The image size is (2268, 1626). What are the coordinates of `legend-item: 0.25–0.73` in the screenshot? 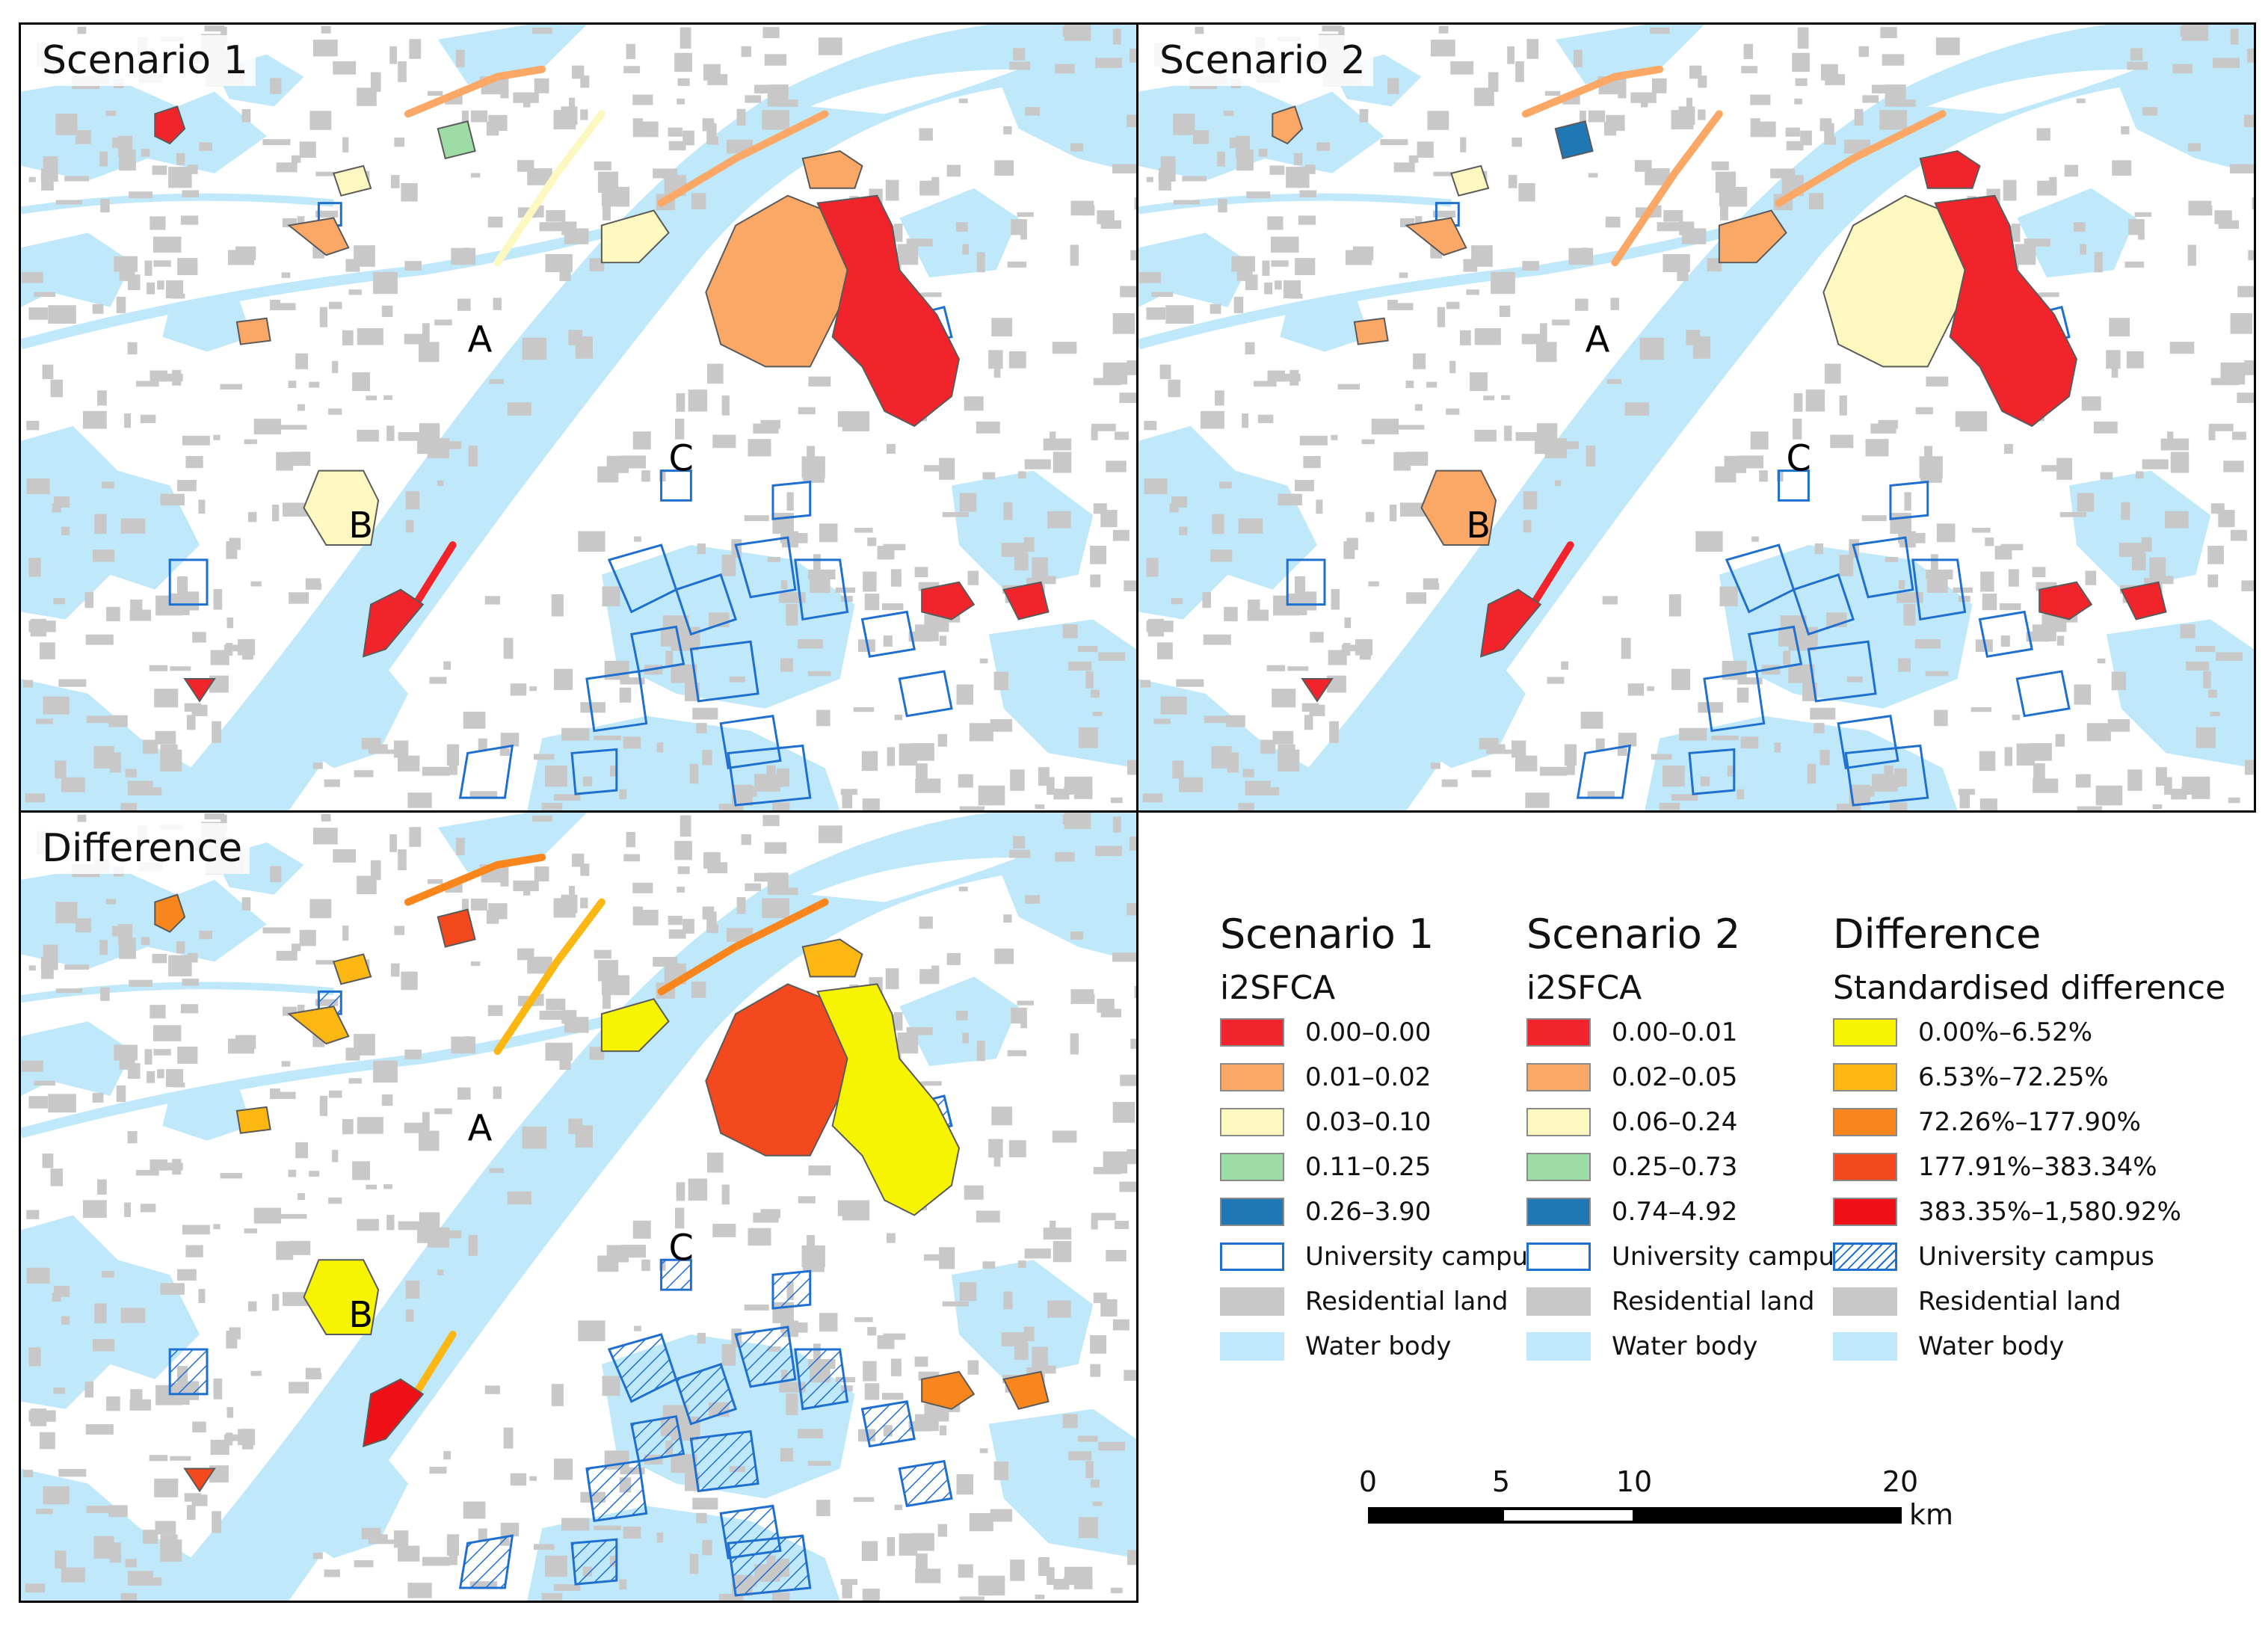 It's located at (1735, 1167).